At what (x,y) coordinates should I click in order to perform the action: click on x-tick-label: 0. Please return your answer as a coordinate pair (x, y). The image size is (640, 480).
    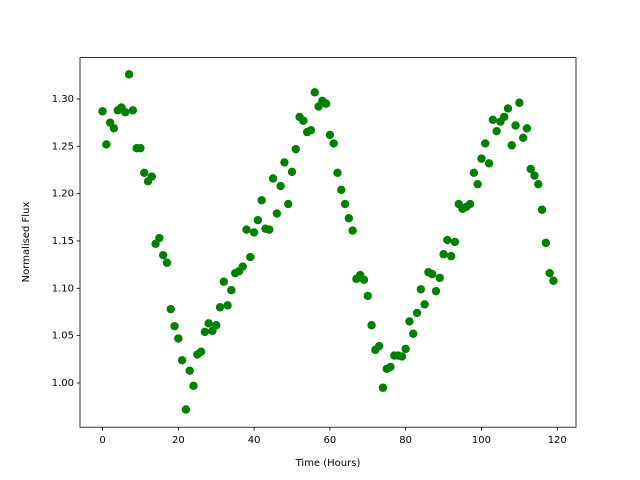
    Looking at the image, I should click on (102, 440).